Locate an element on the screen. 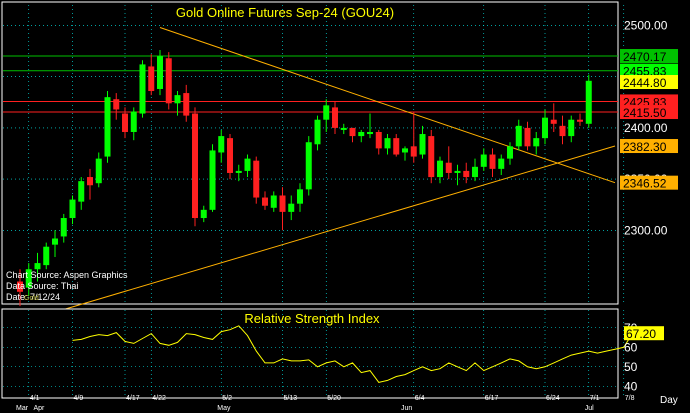  rsi-title: Relative Strength Index is located at coordinates (312, 318).